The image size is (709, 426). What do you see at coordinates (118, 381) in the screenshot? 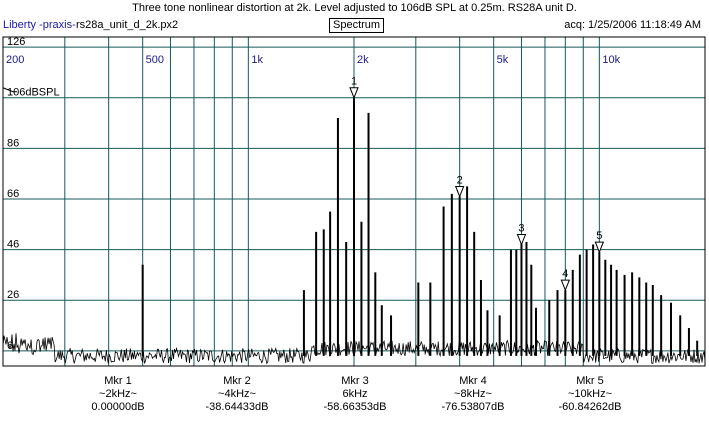
I see `marker-name: Mkr 1` at bounding box center [118, 381].